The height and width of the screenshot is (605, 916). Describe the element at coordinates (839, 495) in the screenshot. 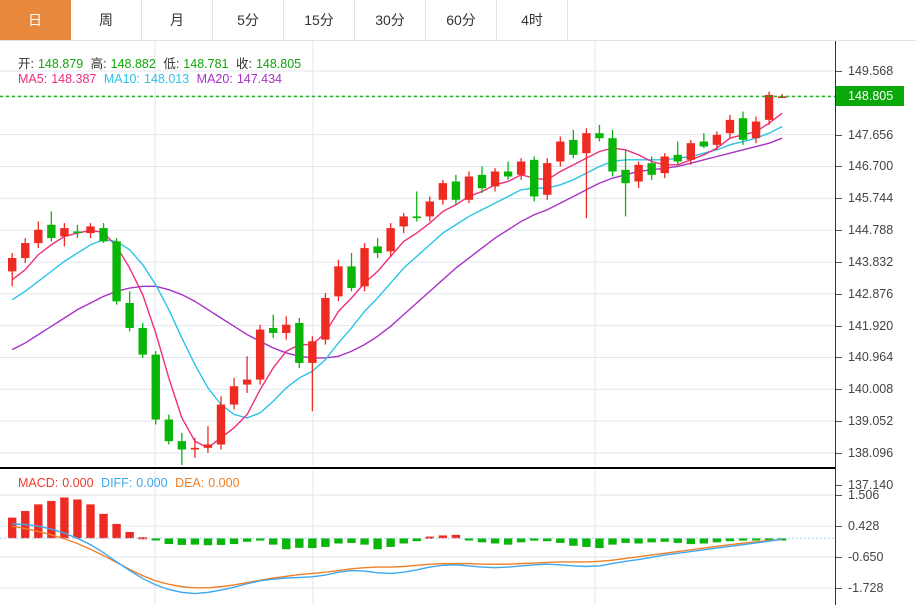

I see `macd-axis-tick` at that location.